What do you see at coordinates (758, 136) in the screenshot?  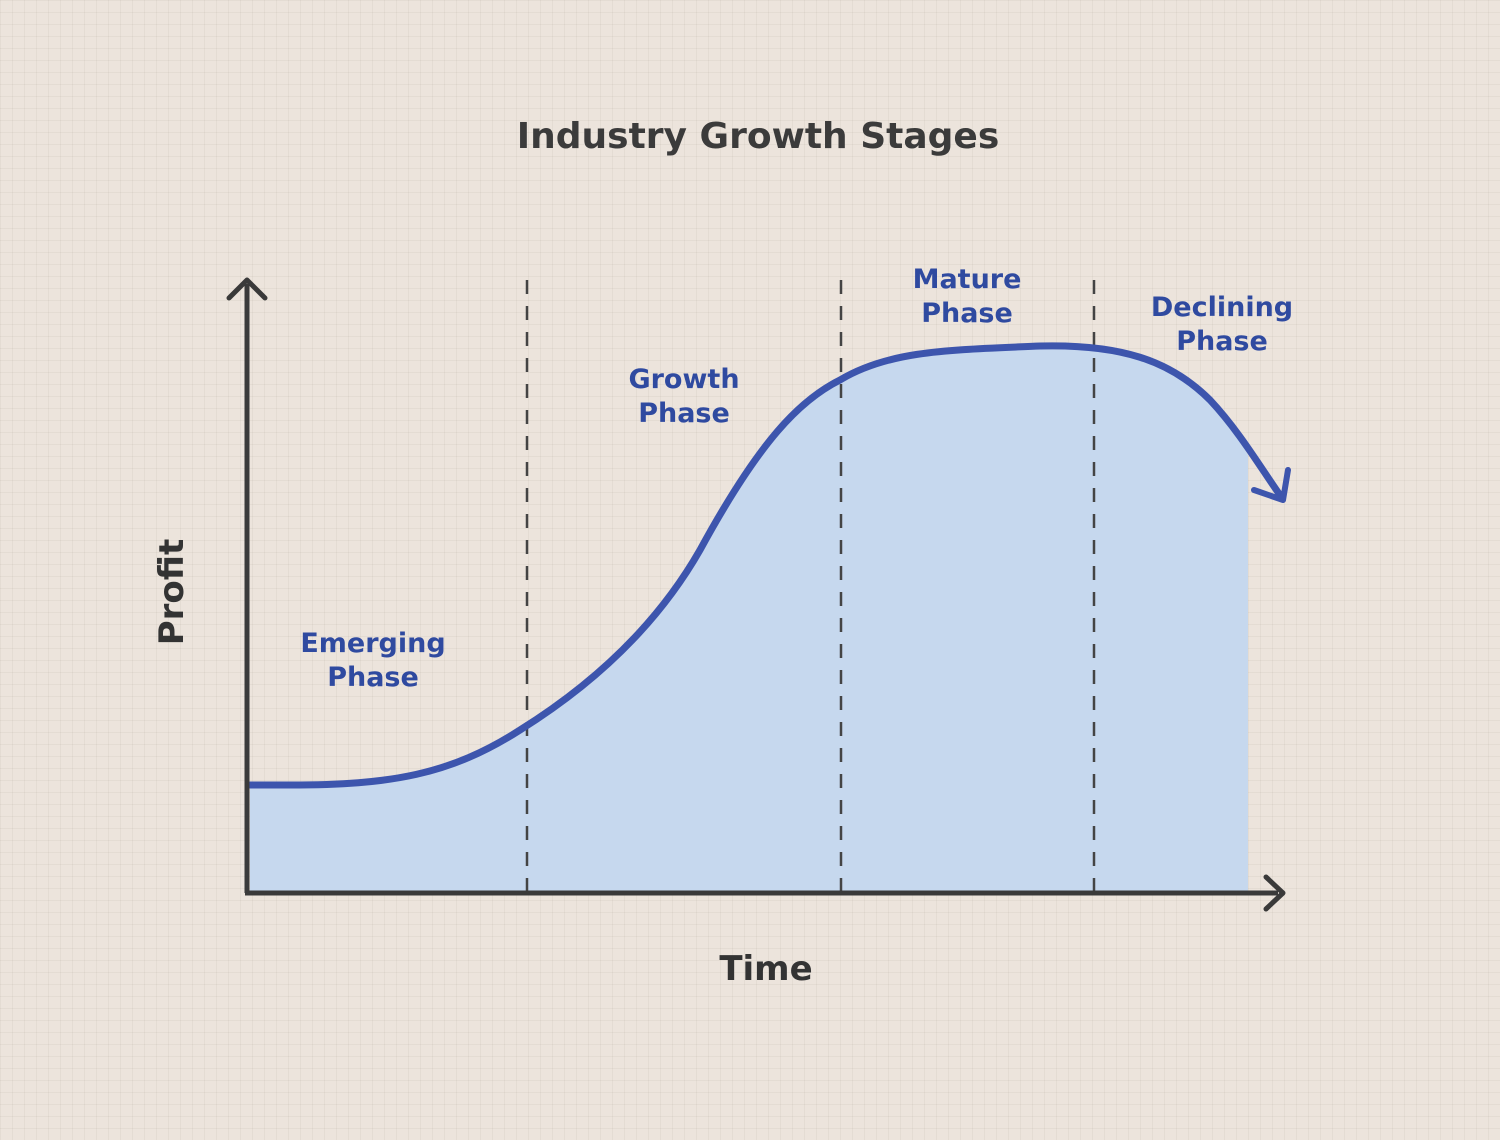 I see `diagram-title: Industry Growth Stages` at bounding box center [758, 136].